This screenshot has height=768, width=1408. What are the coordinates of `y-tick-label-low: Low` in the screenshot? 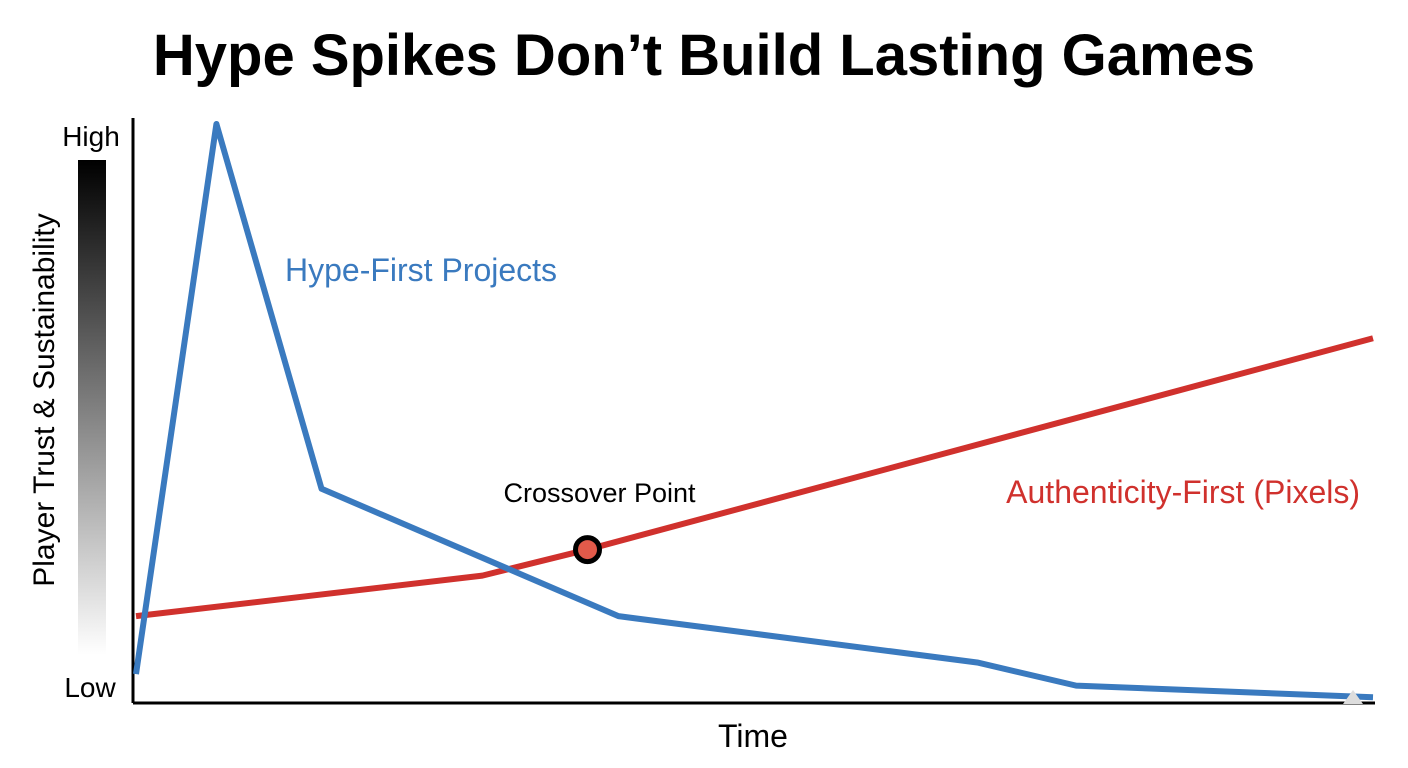 It's located at (90, 687).